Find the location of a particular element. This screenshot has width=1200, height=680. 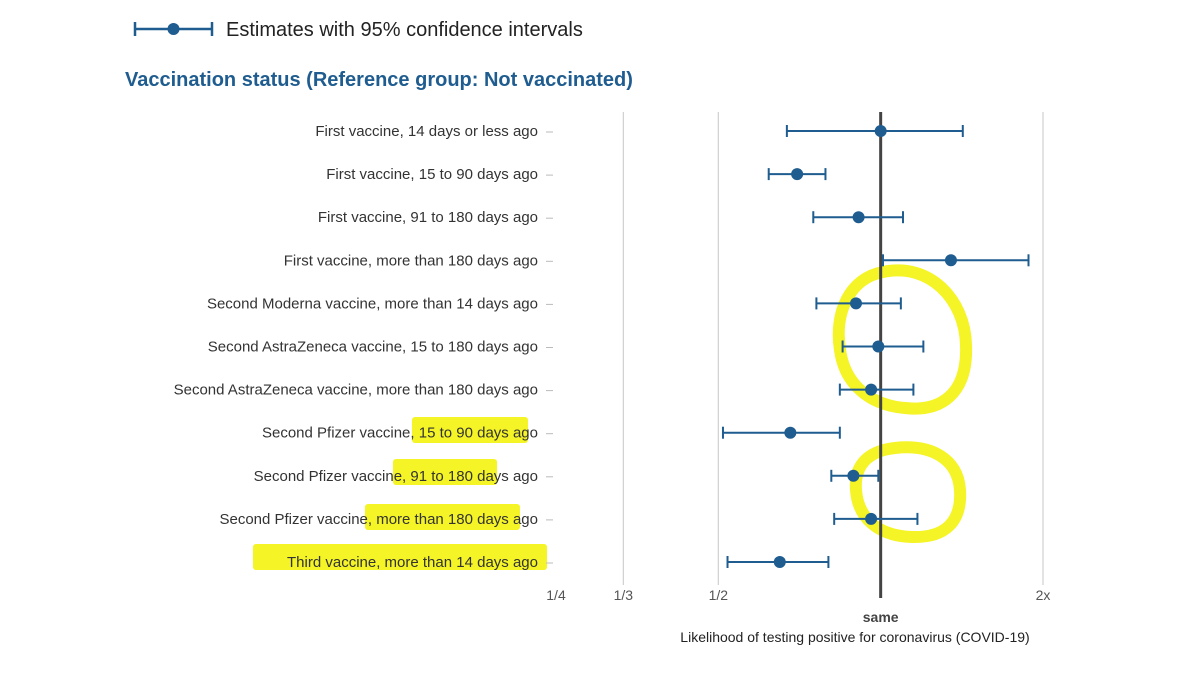

highlight-circle is located at coordinates (902, 339).